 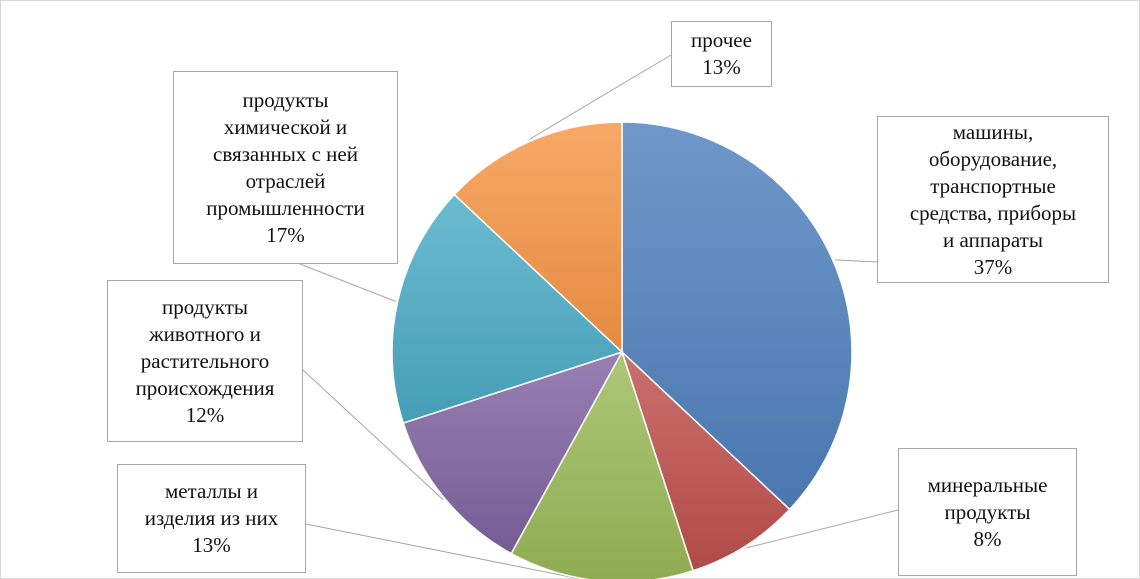 I want to click on label-metals-value: 13%, so click(x=211, y=545).